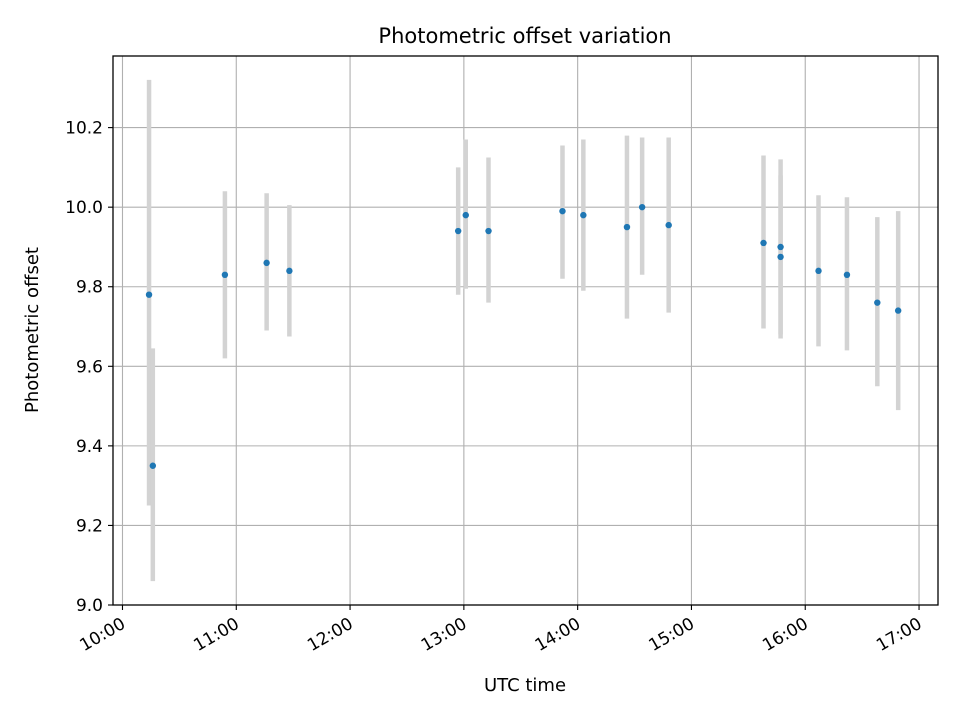  I want to click on y-tick-label: 10.2, so click(84, 129).